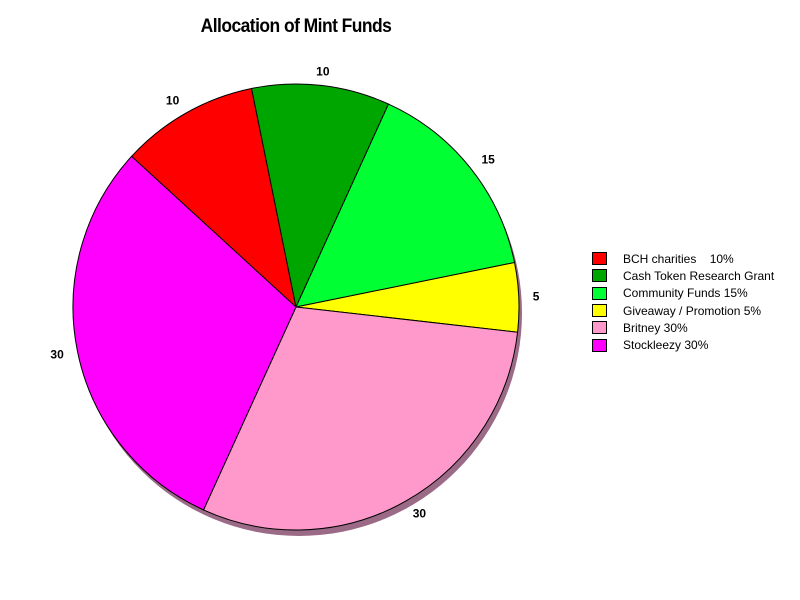 This screenshot has height=600, width=800. I want to click on legend-item: Stockleezy 30%, so click(683, 344).